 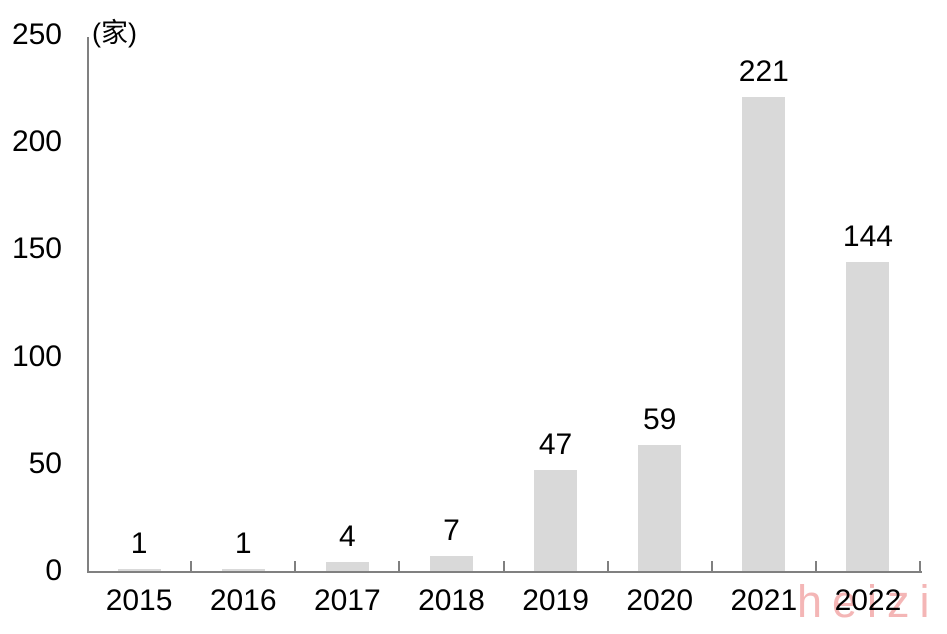 I want to click on bar-2022, so click(x=868, y=416).